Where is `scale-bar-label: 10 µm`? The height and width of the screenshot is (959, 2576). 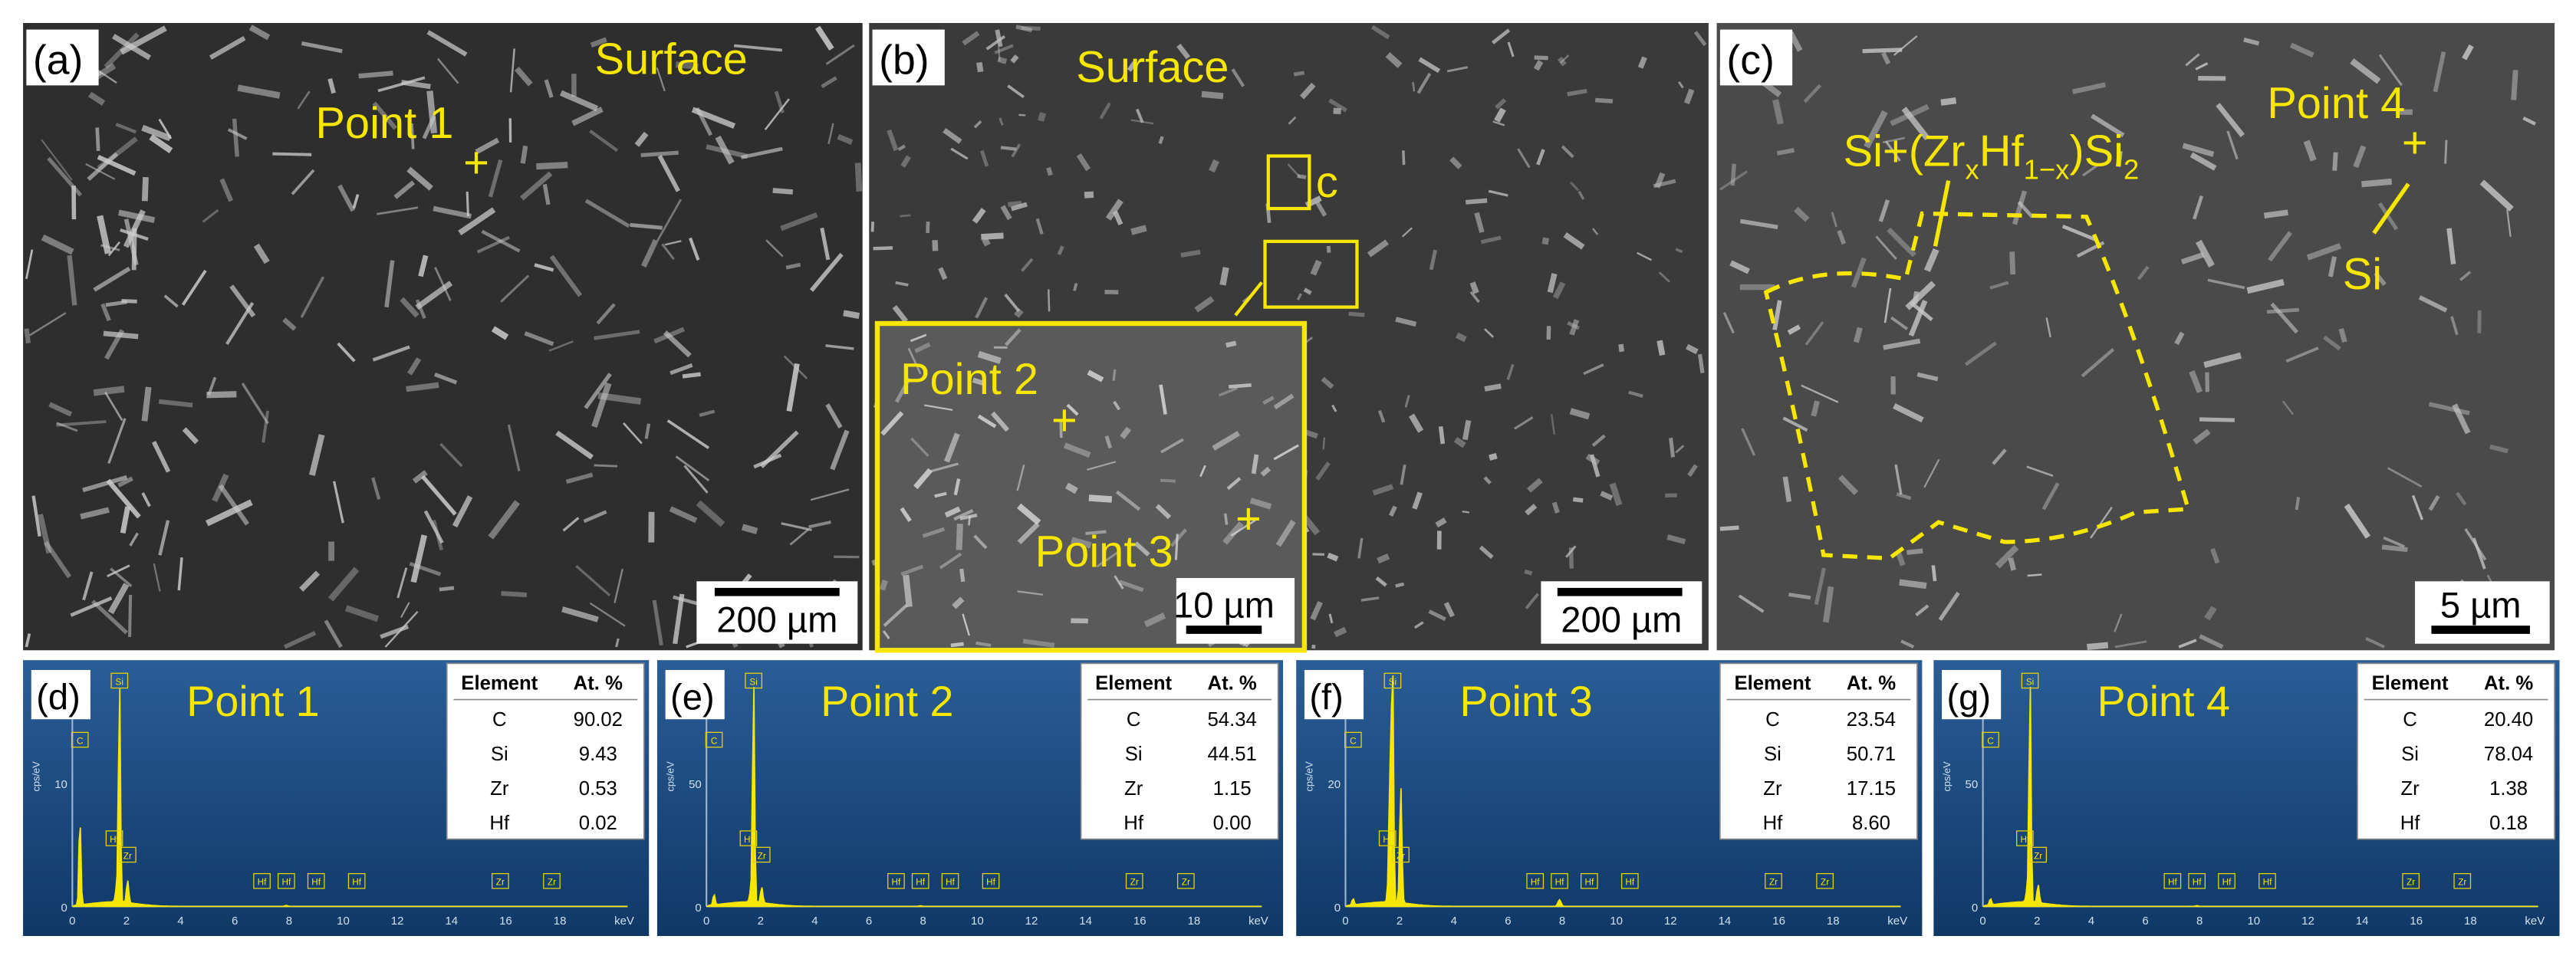 scale-bar-label: 10 µm is located at coordinates (1224, 605).